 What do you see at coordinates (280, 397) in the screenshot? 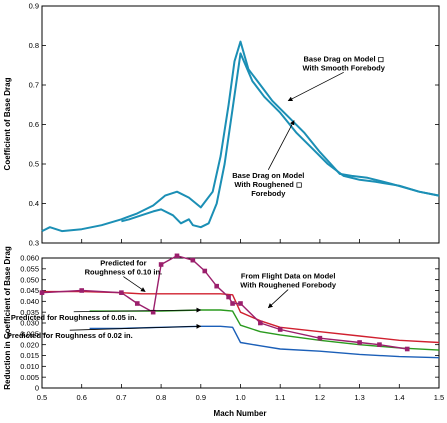
I see `x-tick-label: 1.1` at bounding box center [280, 397].